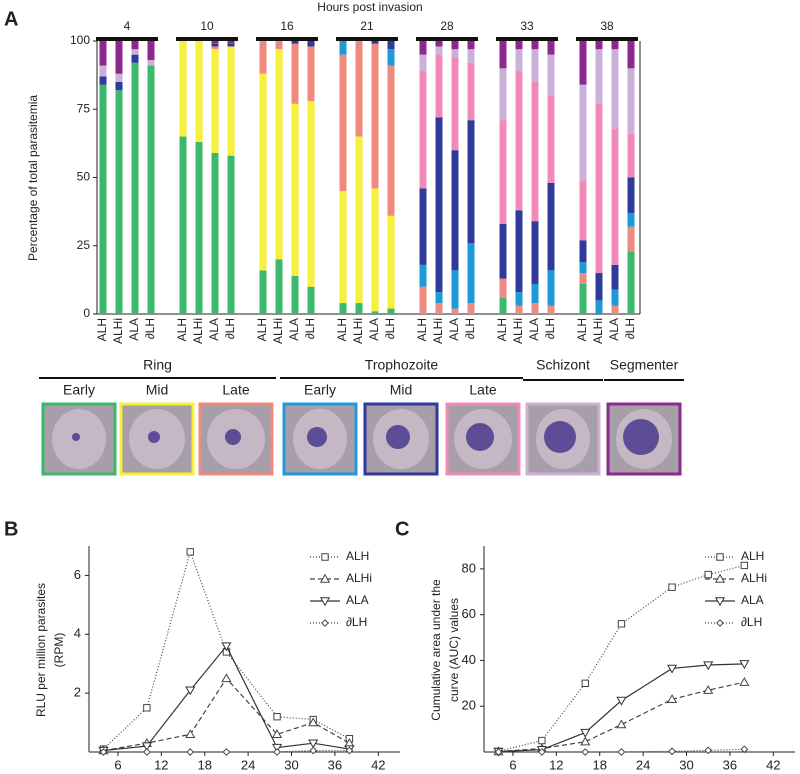  I want to click on y-tick-label: 6, so click(77, 574).